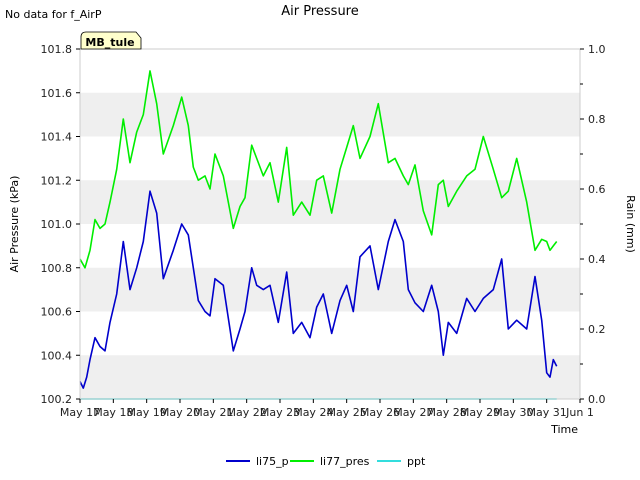 This screenshot has width=640, height=480. Describe the element at coordinates (57, 180) in the screenshot. I see `y-tick-label: 101.2` at that location.